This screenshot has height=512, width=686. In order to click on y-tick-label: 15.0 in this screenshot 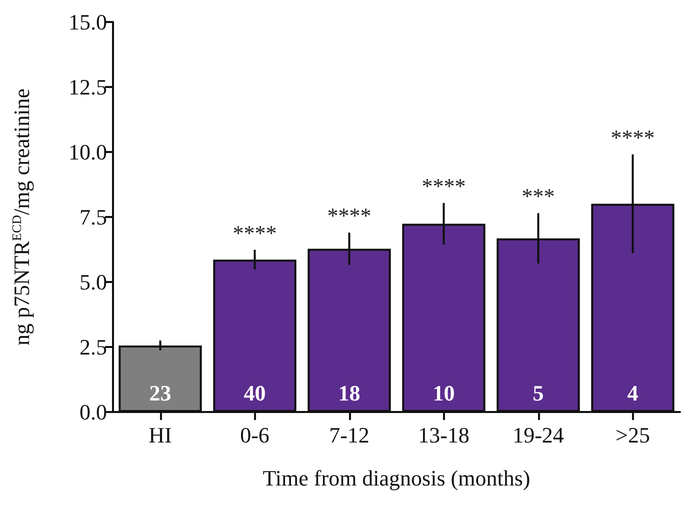, I will do `click(87, 22)`.